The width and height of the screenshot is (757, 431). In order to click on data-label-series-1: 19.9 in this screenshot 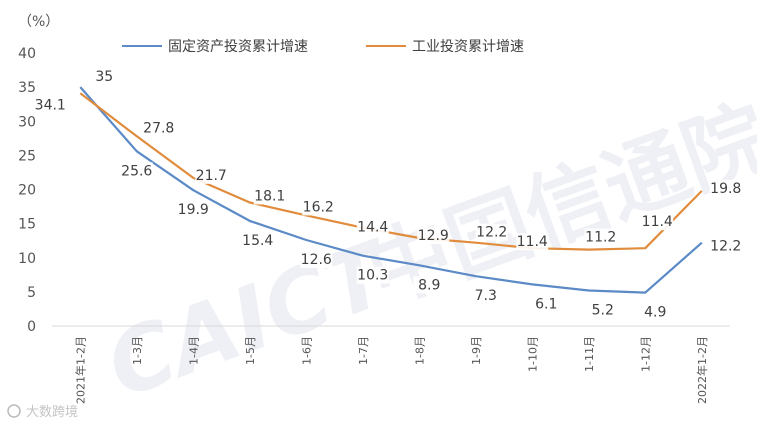, I will do `click(193, 210)`.